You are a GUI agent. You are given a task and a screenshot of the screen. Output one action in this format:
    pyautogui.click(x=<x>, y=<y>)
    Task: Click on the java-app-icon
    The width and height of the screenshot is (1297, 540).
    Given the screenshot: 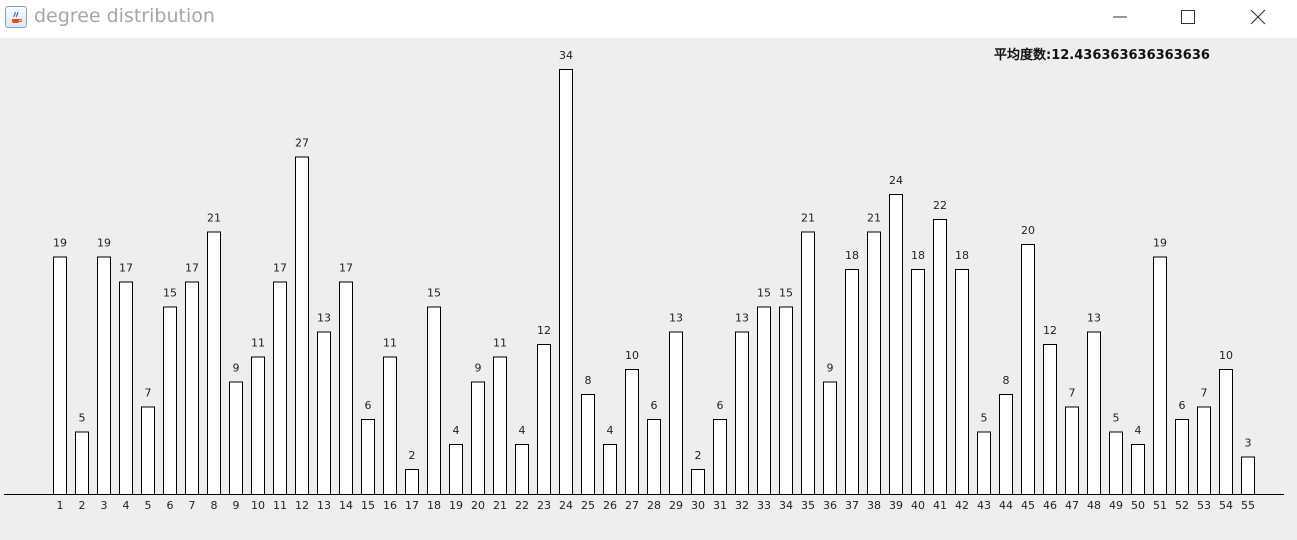 What is the action you would take?
    pyautogui.click(x=16, y=17)
    